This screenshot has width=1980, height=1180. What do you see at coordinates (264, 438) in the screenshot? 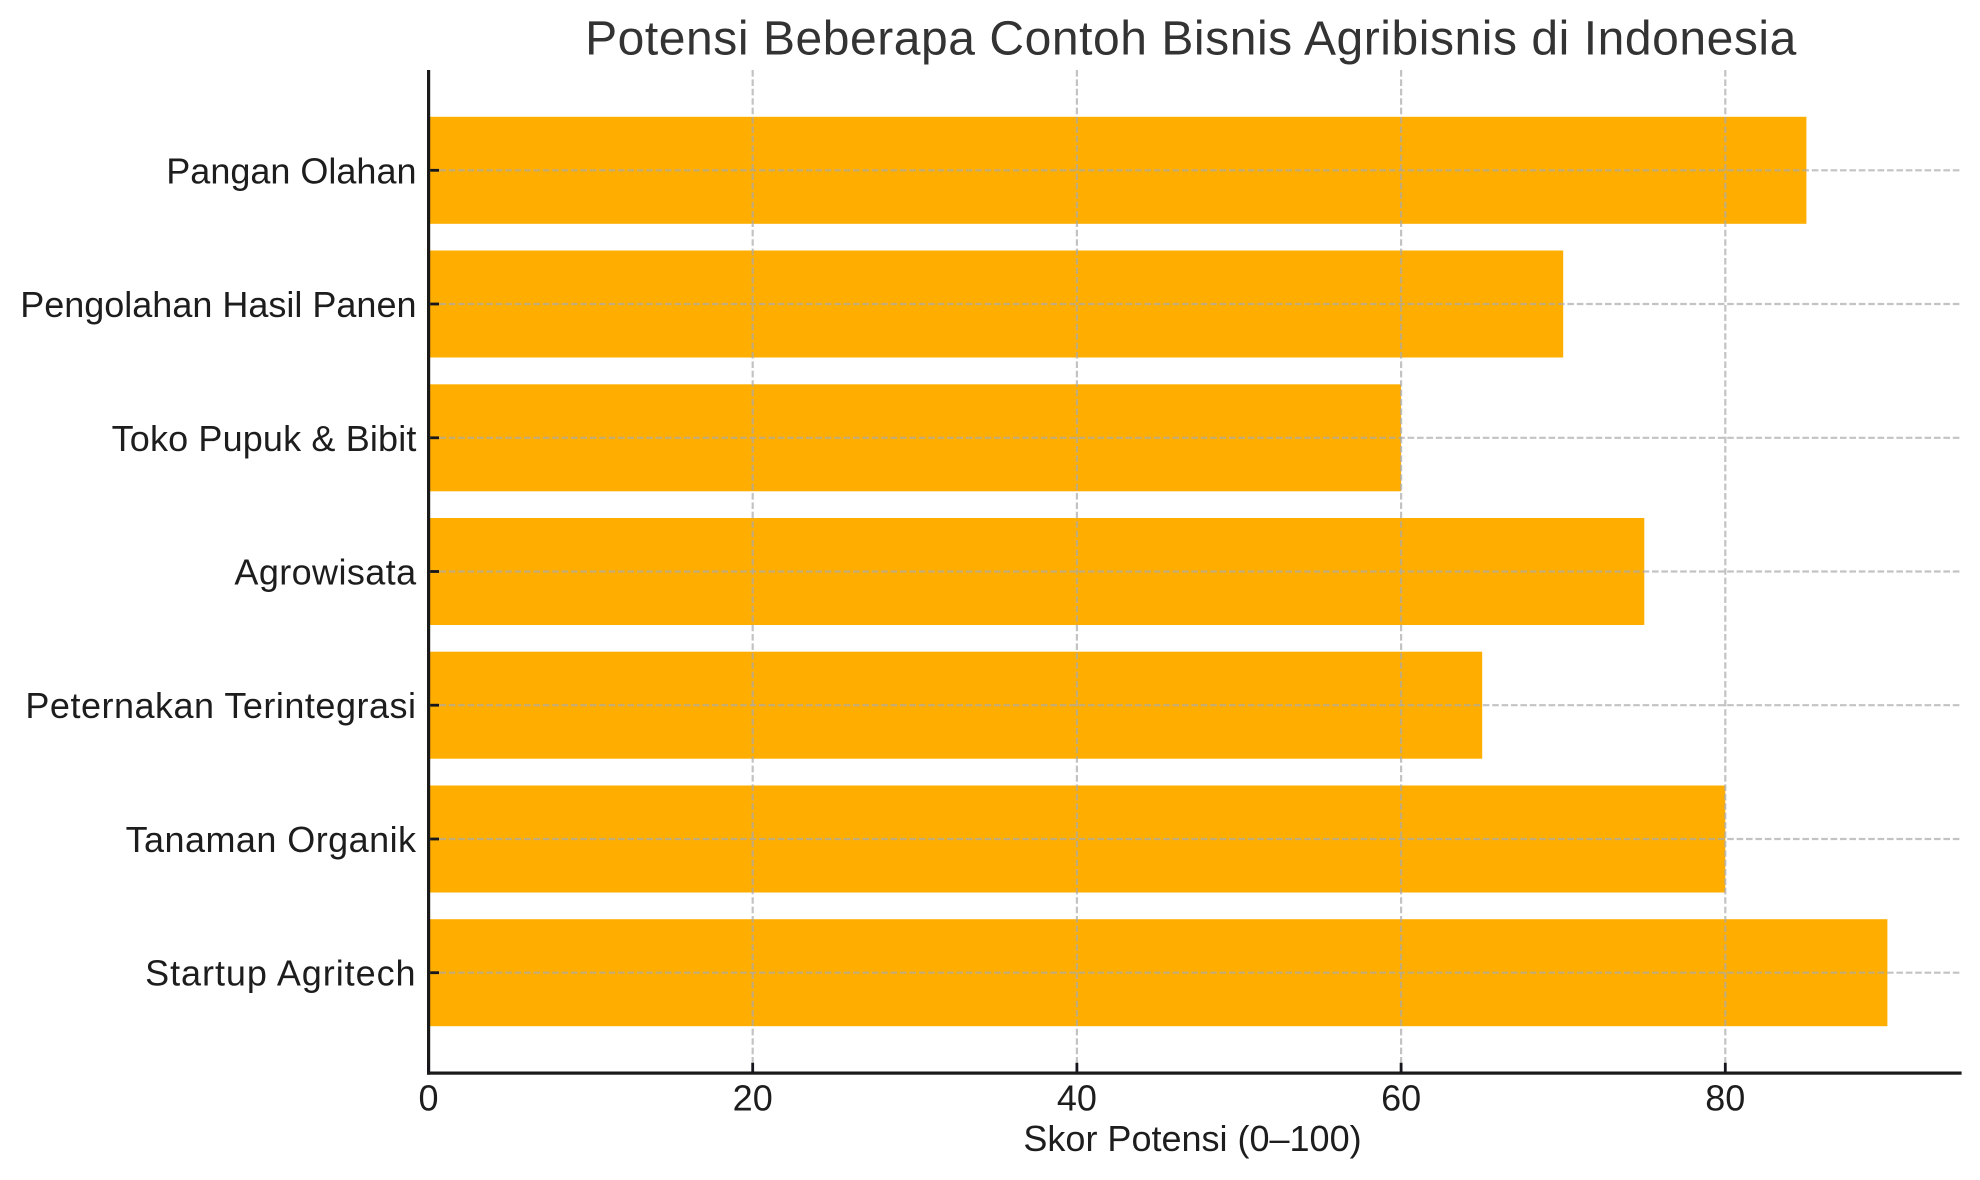
I see `svg-text: Toko Pupuk & Bibit` at bounding box center [264, 438].